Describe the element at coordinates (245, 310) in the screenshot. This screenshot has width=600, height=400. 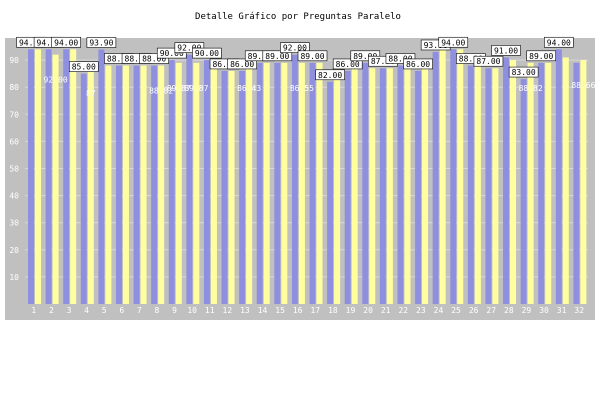
I see `x-tick-label: 13` at that location.